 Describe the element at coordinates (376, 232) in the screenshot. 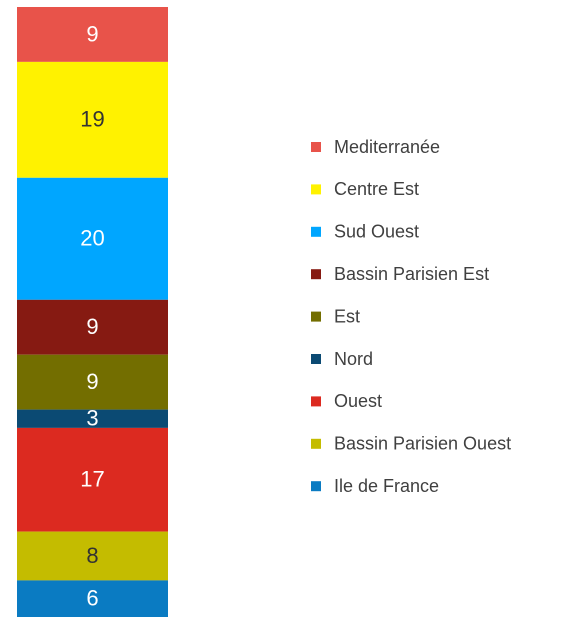

I see `legend-label: Sud Ouest` at that location.